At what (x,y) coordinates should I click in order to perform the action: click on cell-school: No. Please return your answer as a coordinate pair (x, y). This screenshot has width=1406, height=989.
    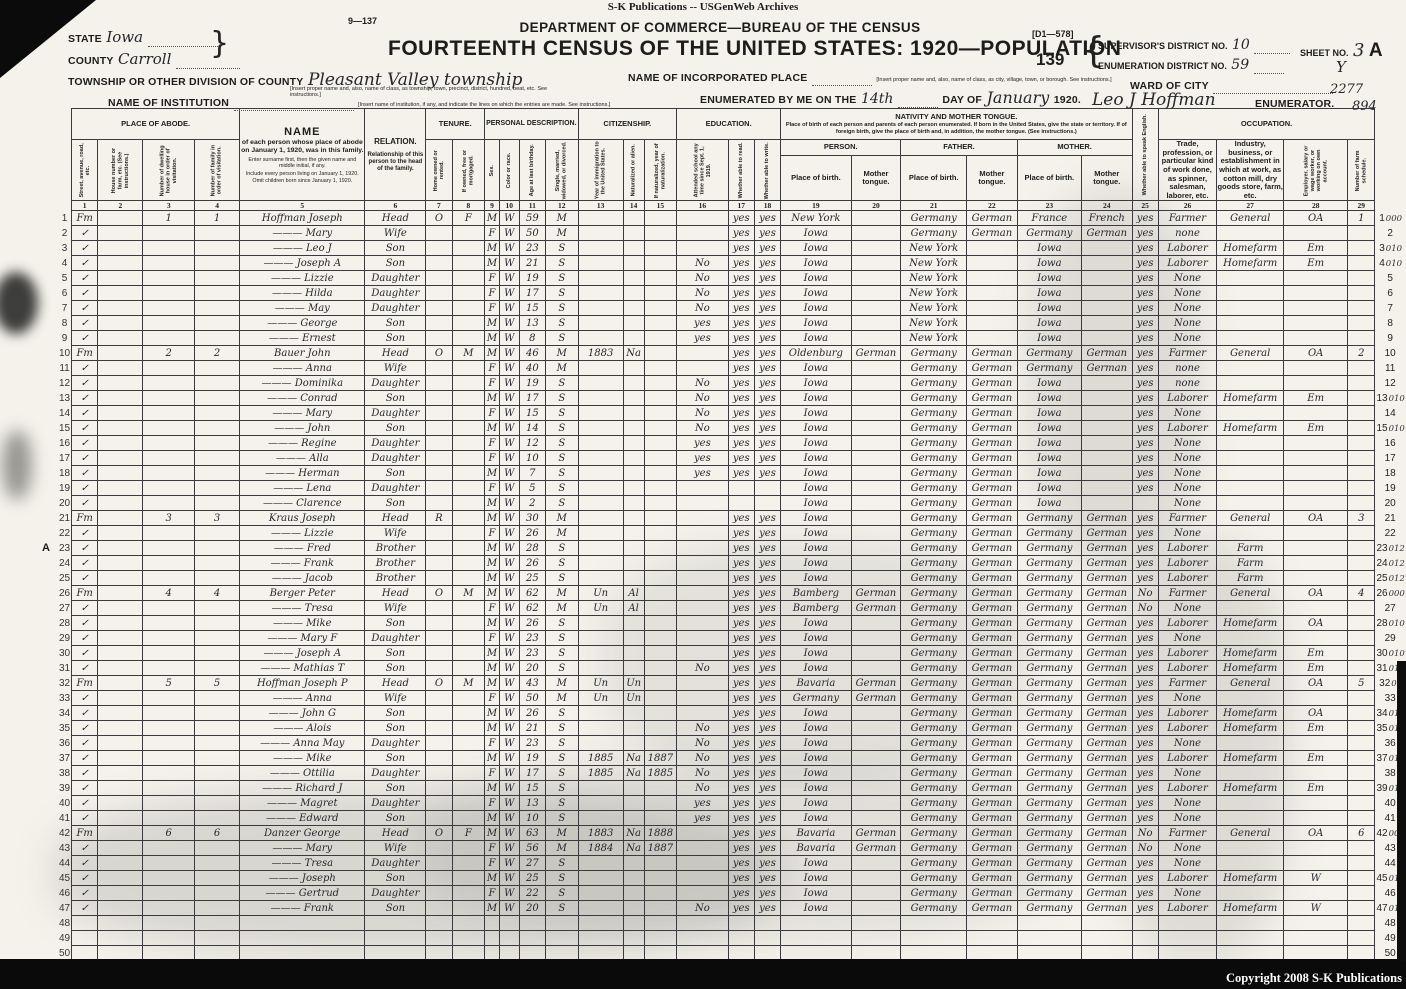
    Looking at the image, I should click on (702, 278).